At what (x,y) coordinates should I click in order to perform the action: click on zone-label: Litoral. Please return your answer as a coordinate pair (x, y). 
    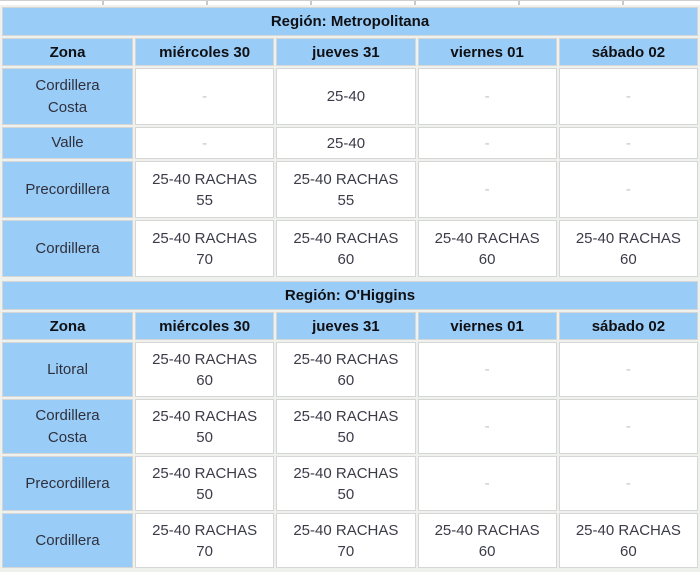
    Looking at the image, I should click on (67, 369).